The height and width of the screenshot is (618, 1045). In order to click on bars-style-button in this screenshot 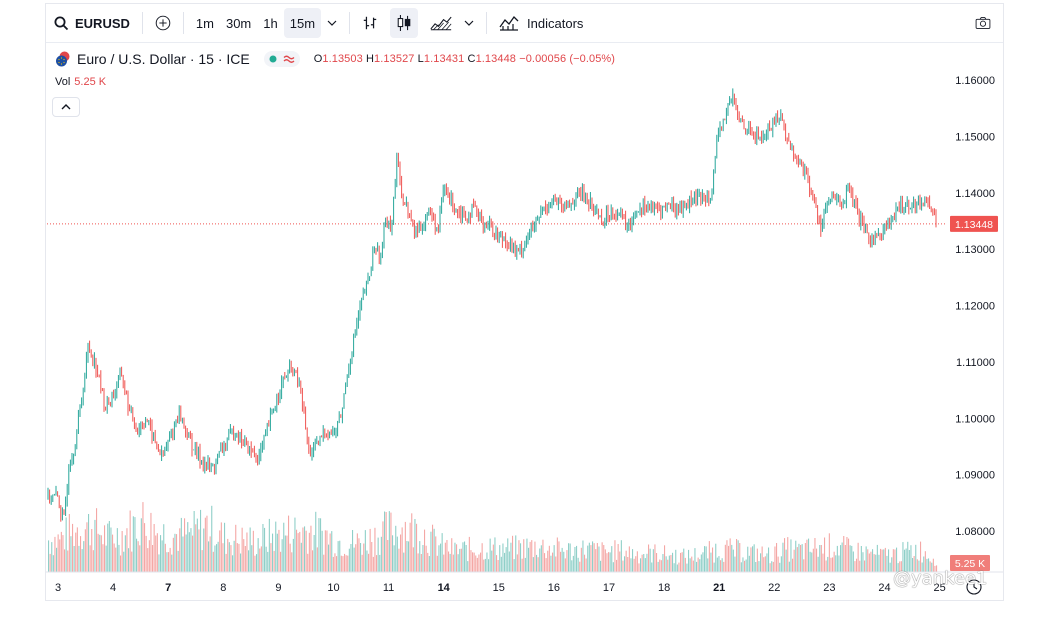, I will do `click(370, 23)`.